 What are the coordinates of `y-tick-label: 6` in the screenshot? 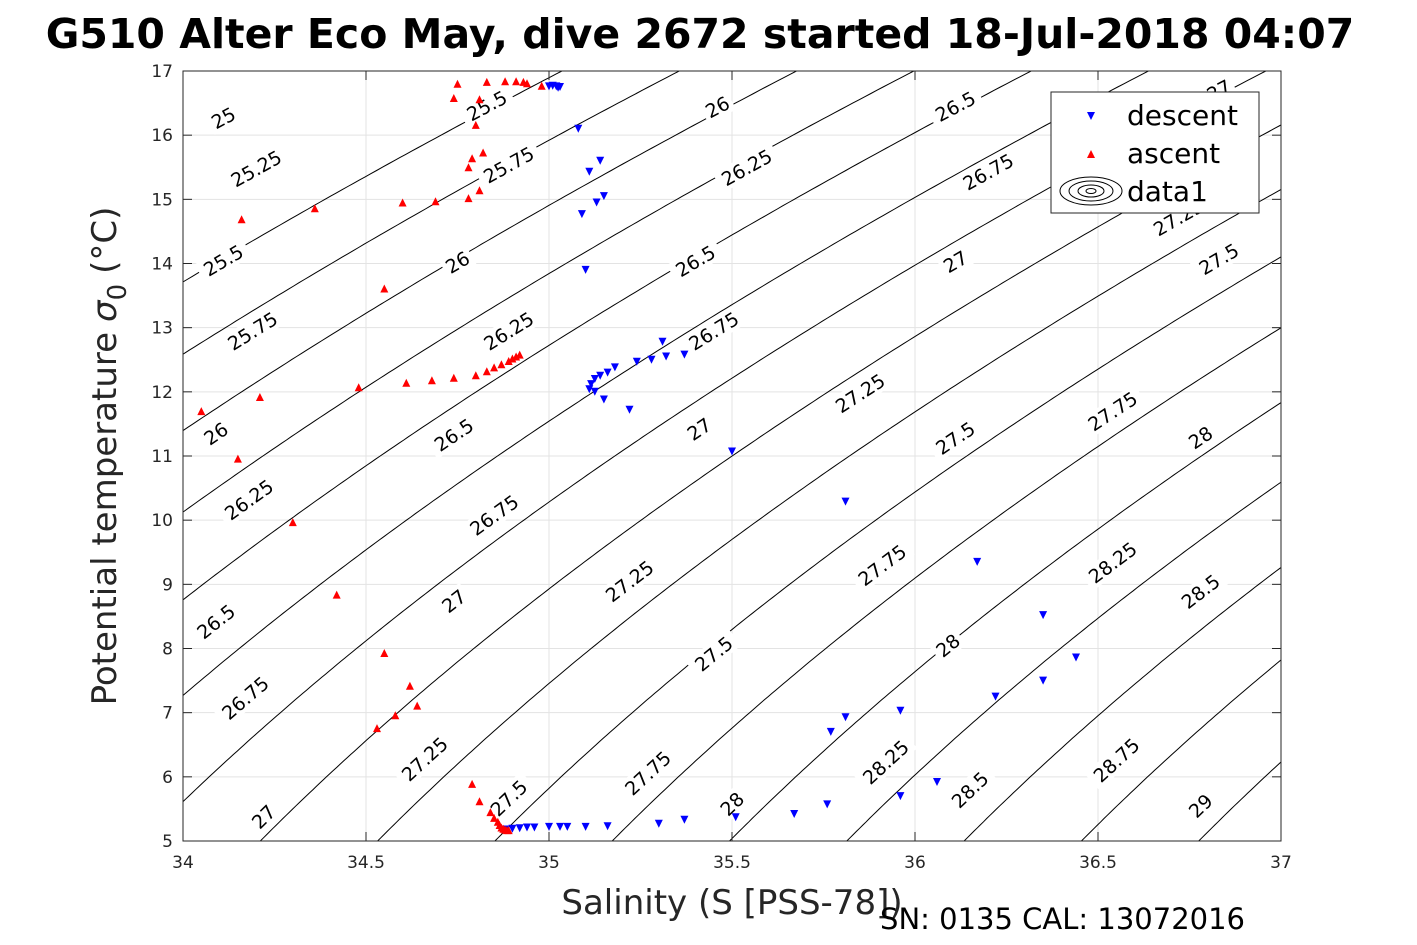 It's located at (167, 778).